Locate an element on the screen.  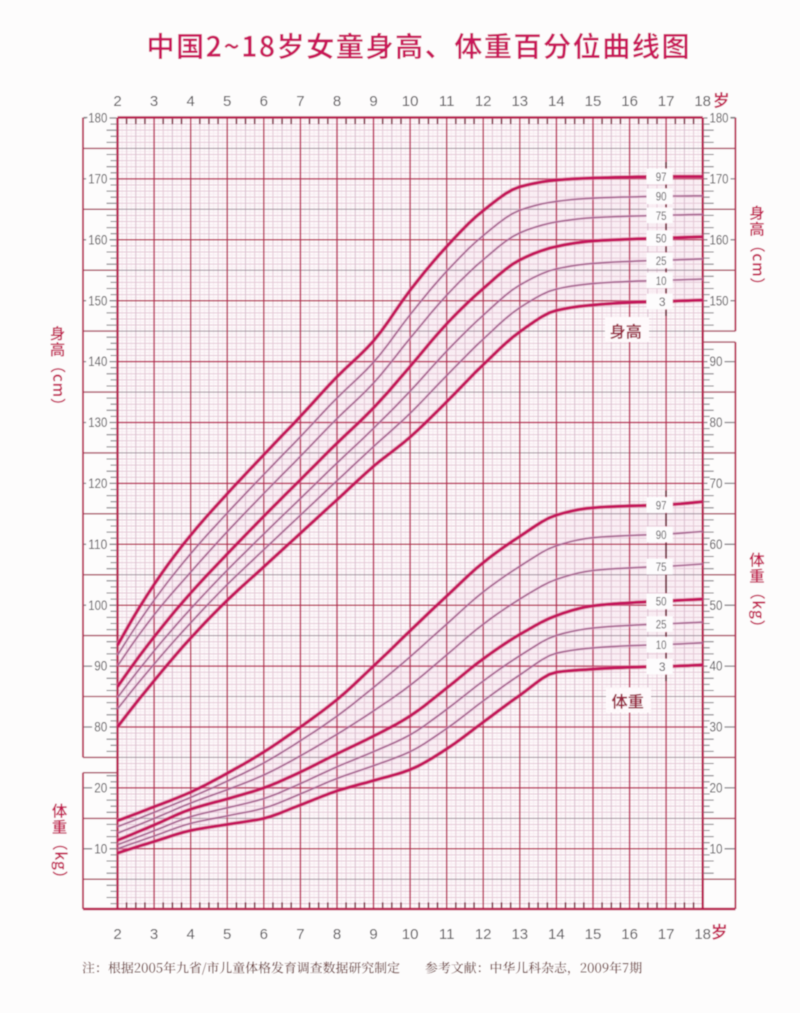
svg-text: 120 is located at coordinates (97, 483).